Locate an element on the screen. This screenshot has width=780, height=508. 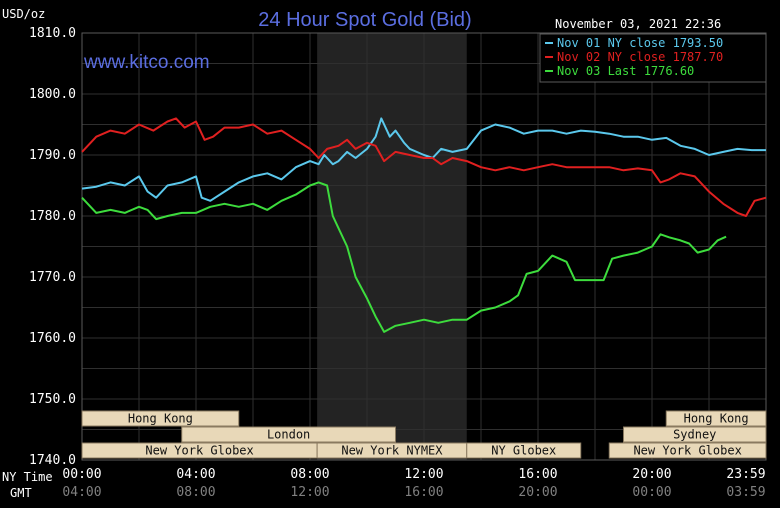
market-session: Sydney is located at coordinates (695, 434).